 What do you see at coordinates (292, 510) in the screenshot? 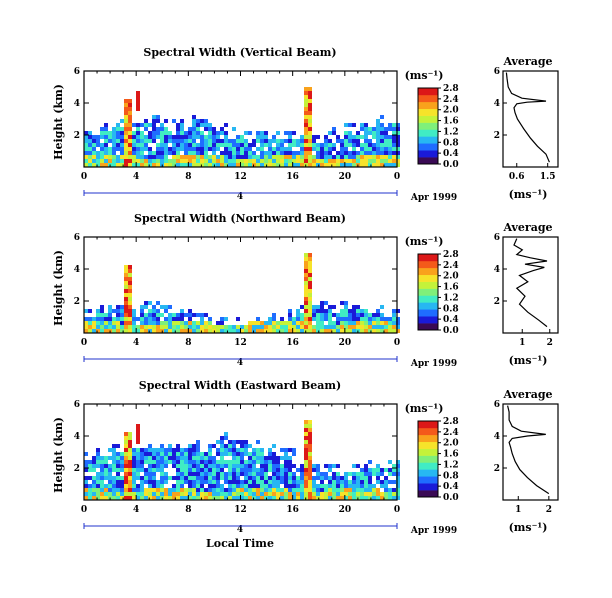
I see `x-tick-label: 16` at bounding box center [292, 510].